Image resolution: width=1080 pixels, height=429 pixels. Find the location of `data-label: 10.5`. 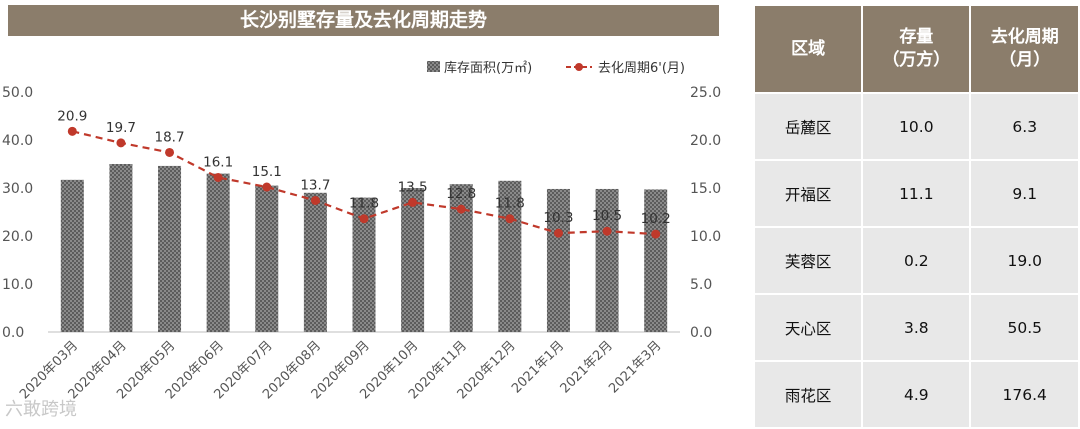

data-label: 10.5 is located at coordinates (607, 216).